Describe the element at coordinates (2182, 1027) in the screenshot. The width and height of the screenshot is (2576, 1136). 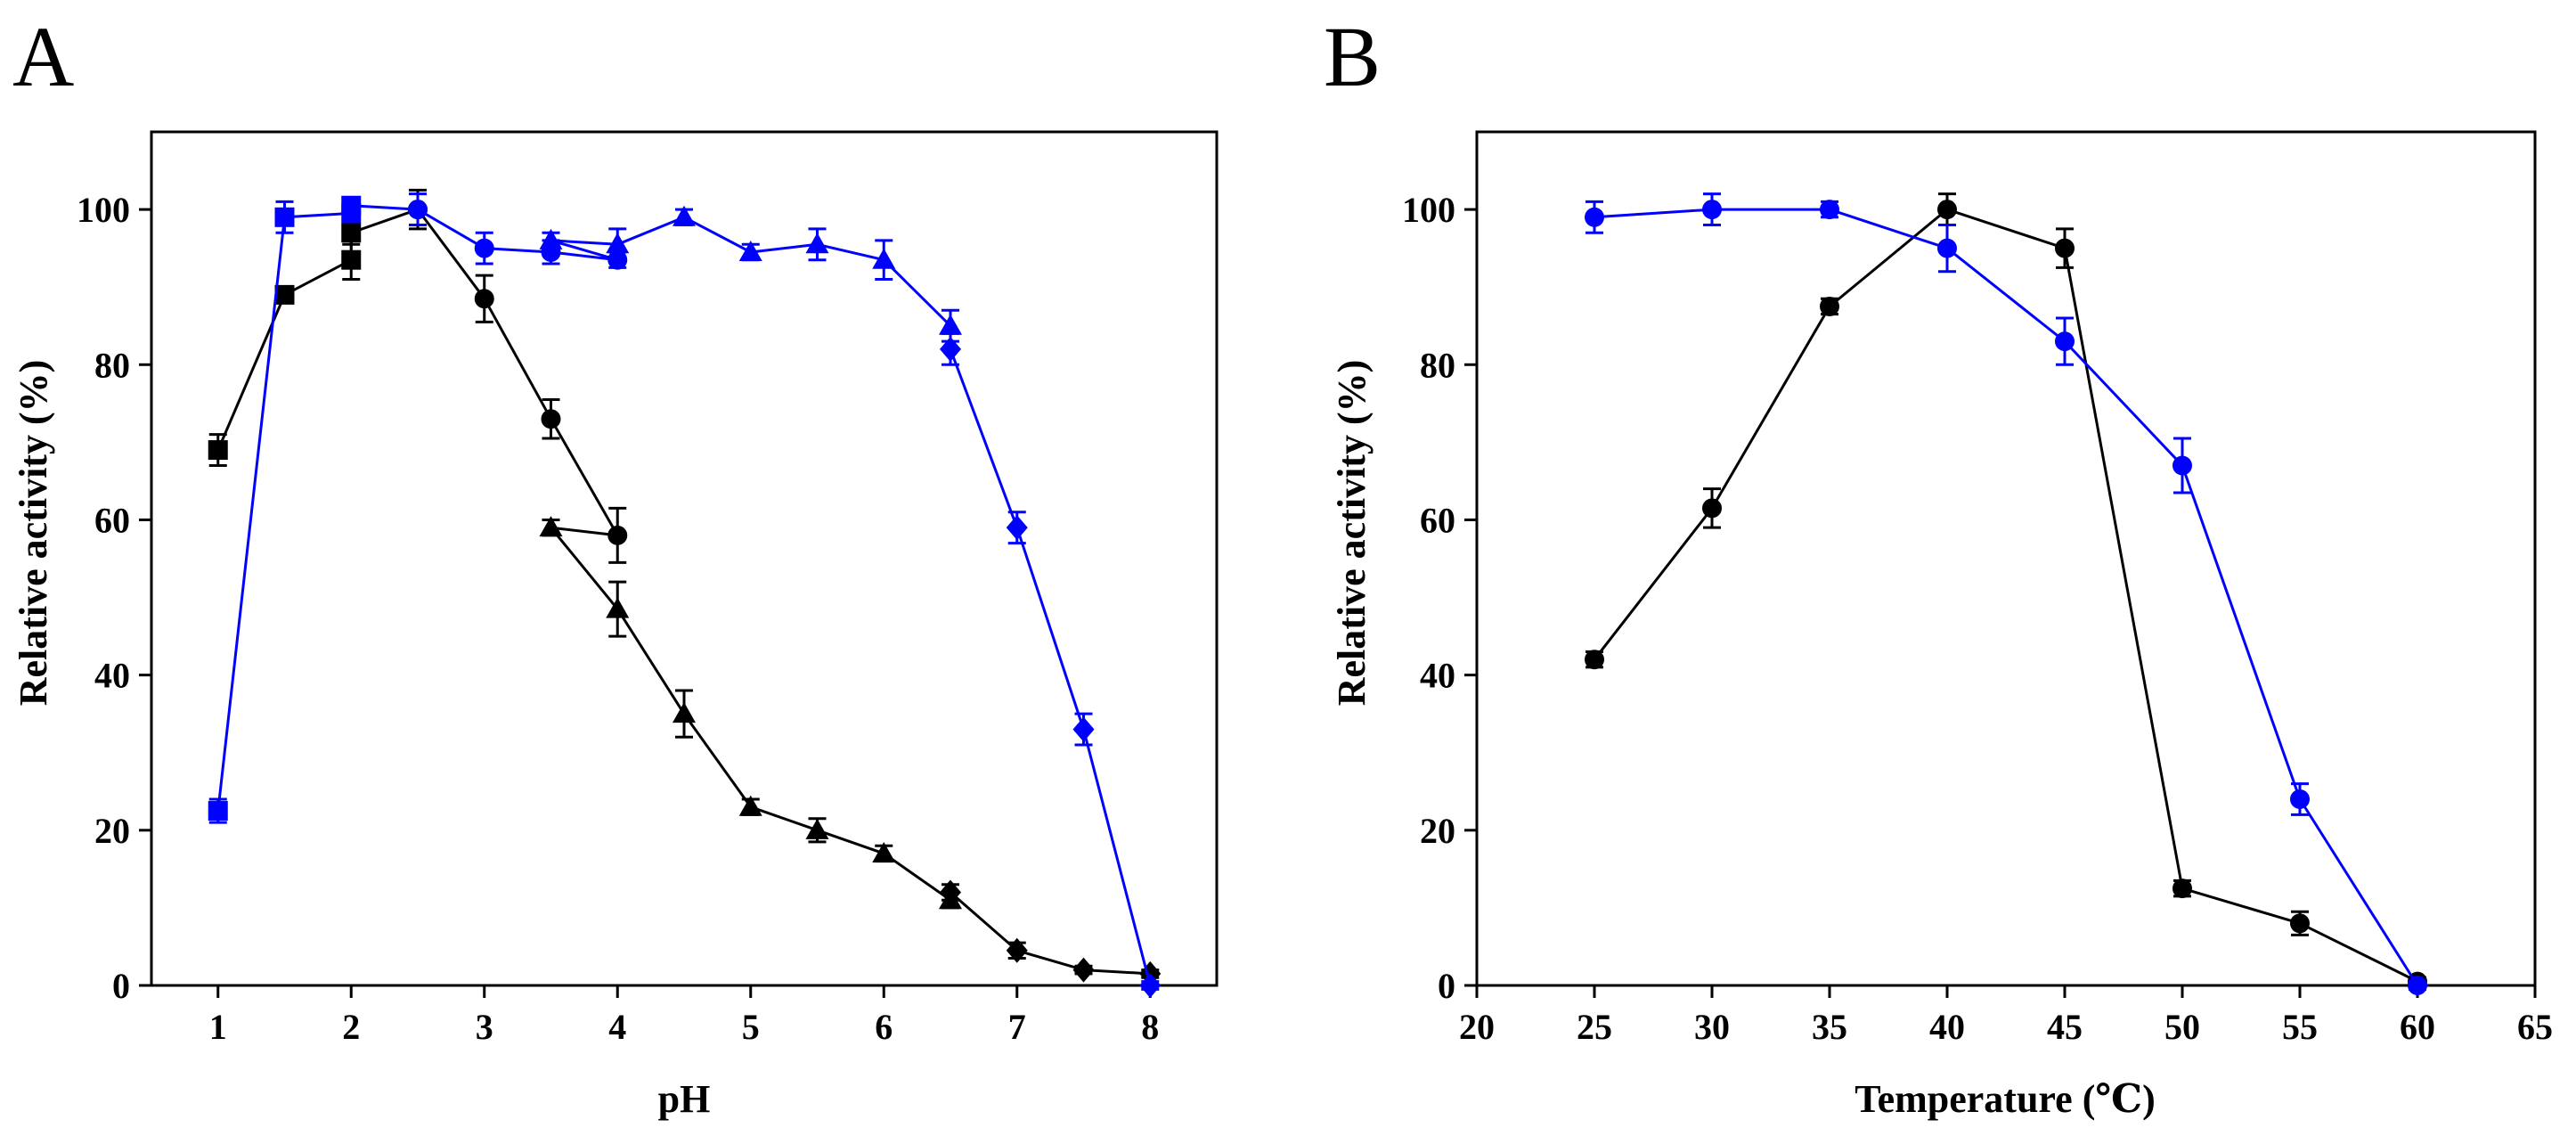
I see `panel-b-x-tick-label: 50` at that location.